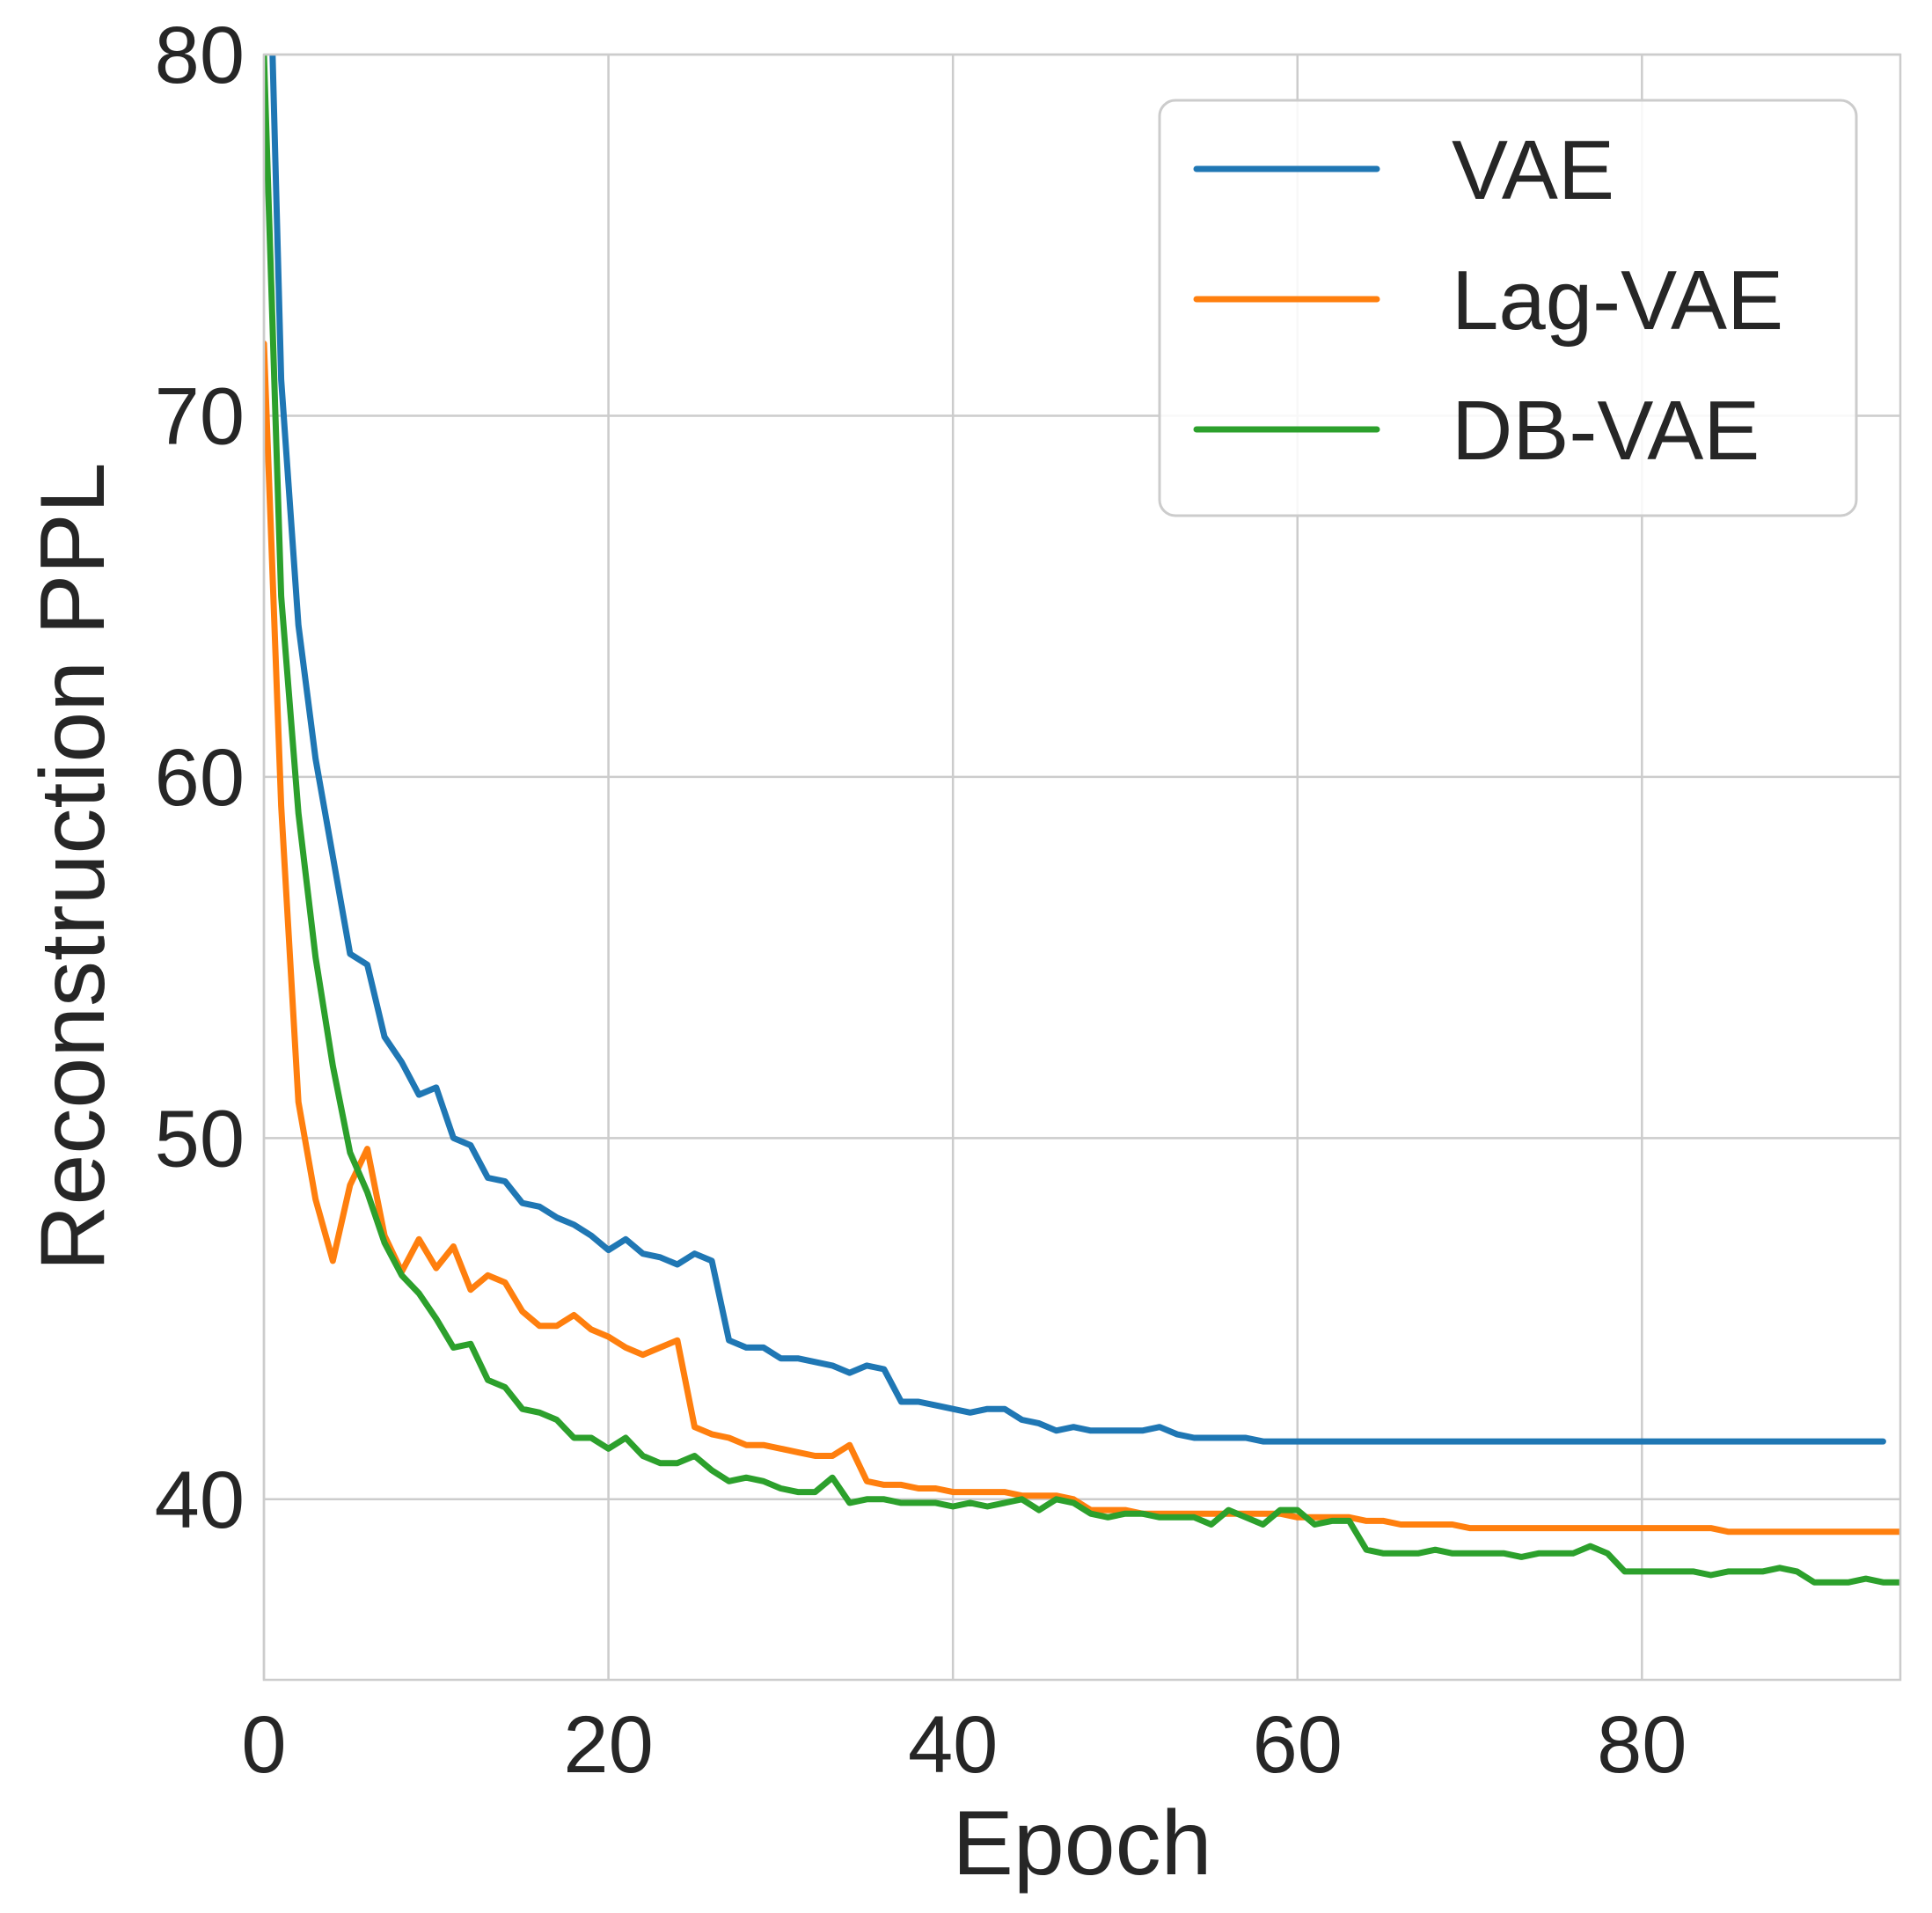  I want to click on legend: VAE Lag-VAE DB-VAE, so click(1508, 308).